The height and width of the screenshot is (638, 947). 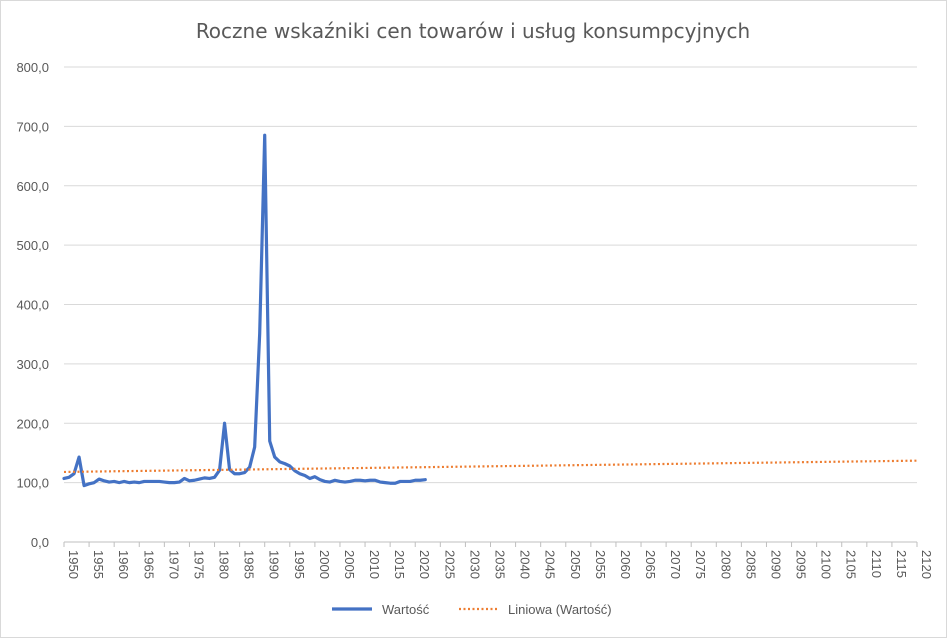 I want to click on x-tick-label: 2035, so click(x=500, y=564).